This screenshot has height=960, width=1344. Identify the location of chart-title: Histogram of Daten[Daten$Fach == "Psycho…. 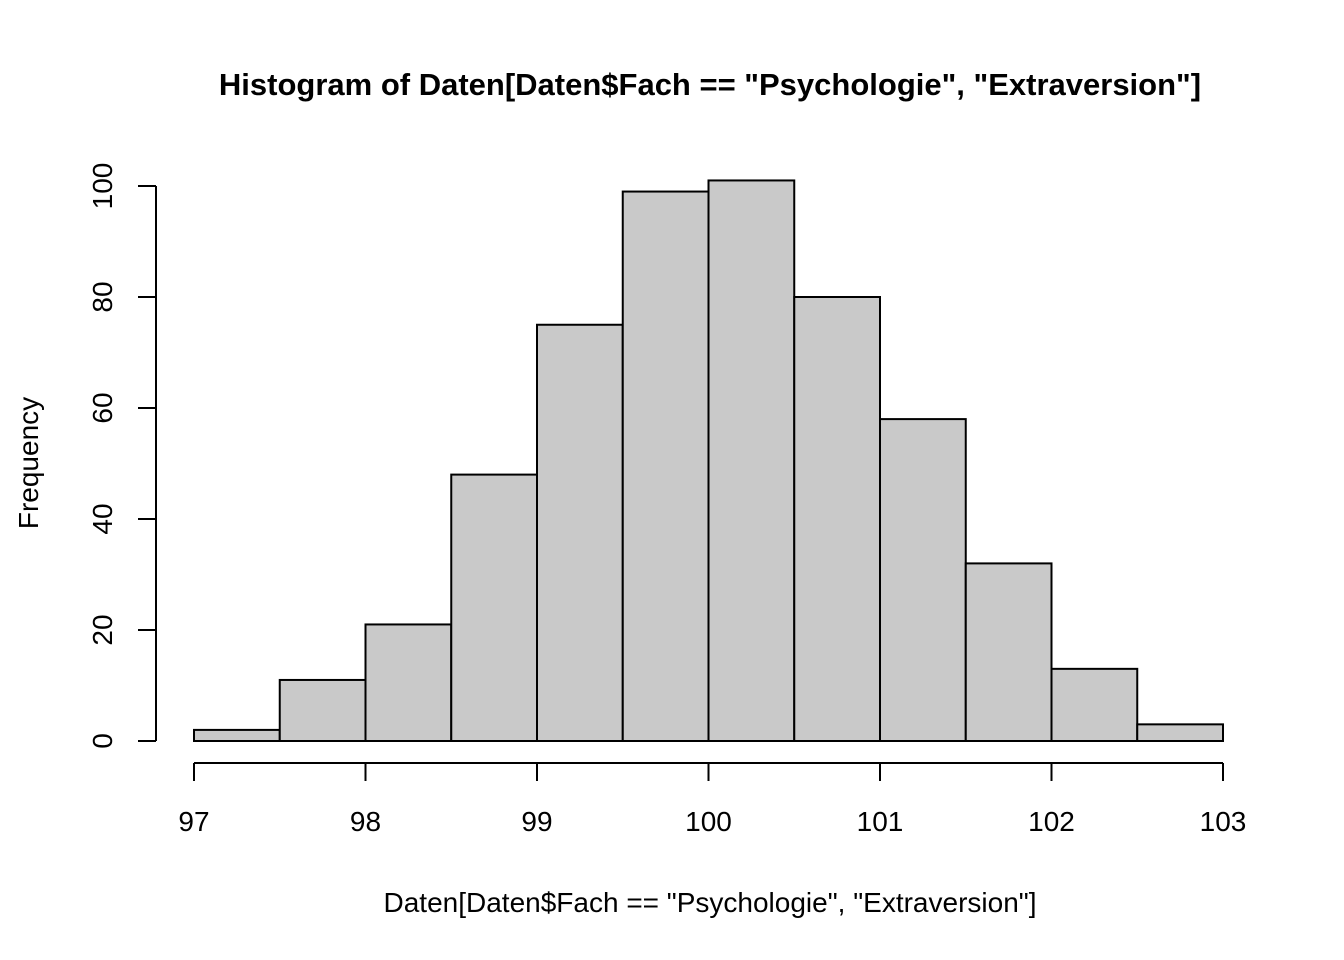
(710, 84).